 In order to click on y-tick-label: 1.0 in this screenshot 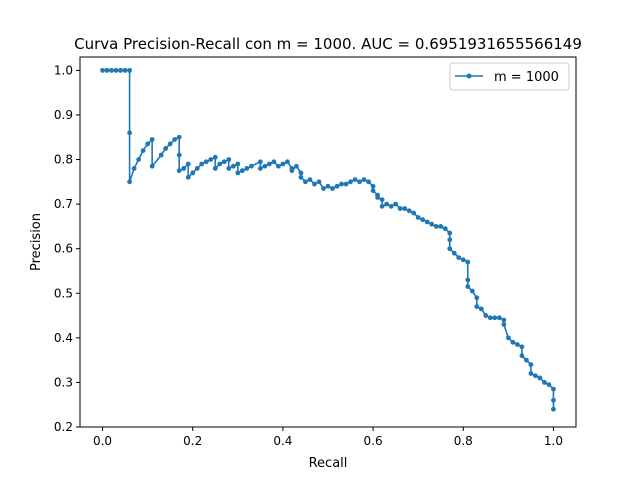, I will do `click(63, 70)`.